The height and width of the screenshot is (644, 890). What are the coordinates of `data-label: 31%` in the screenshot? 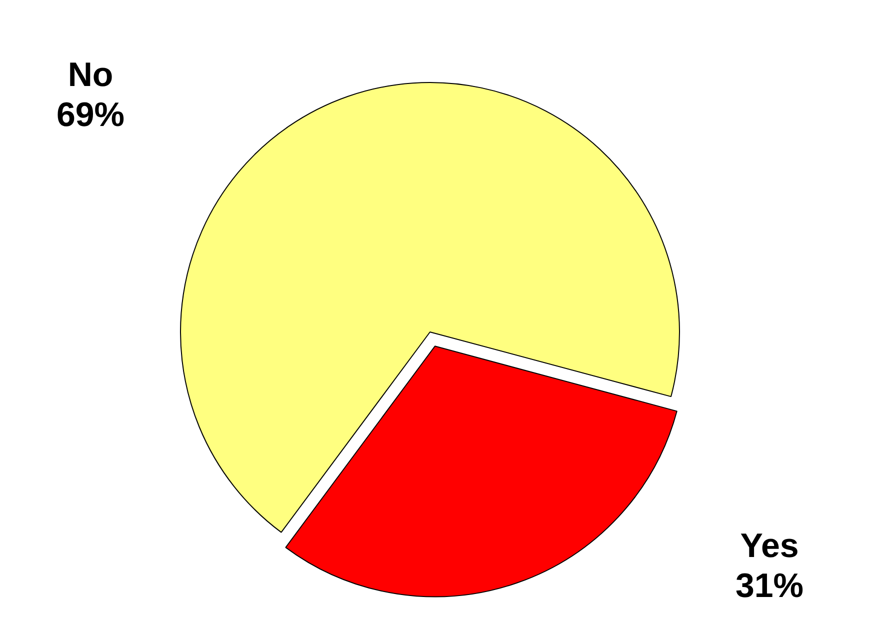 It's located at (769, 585).